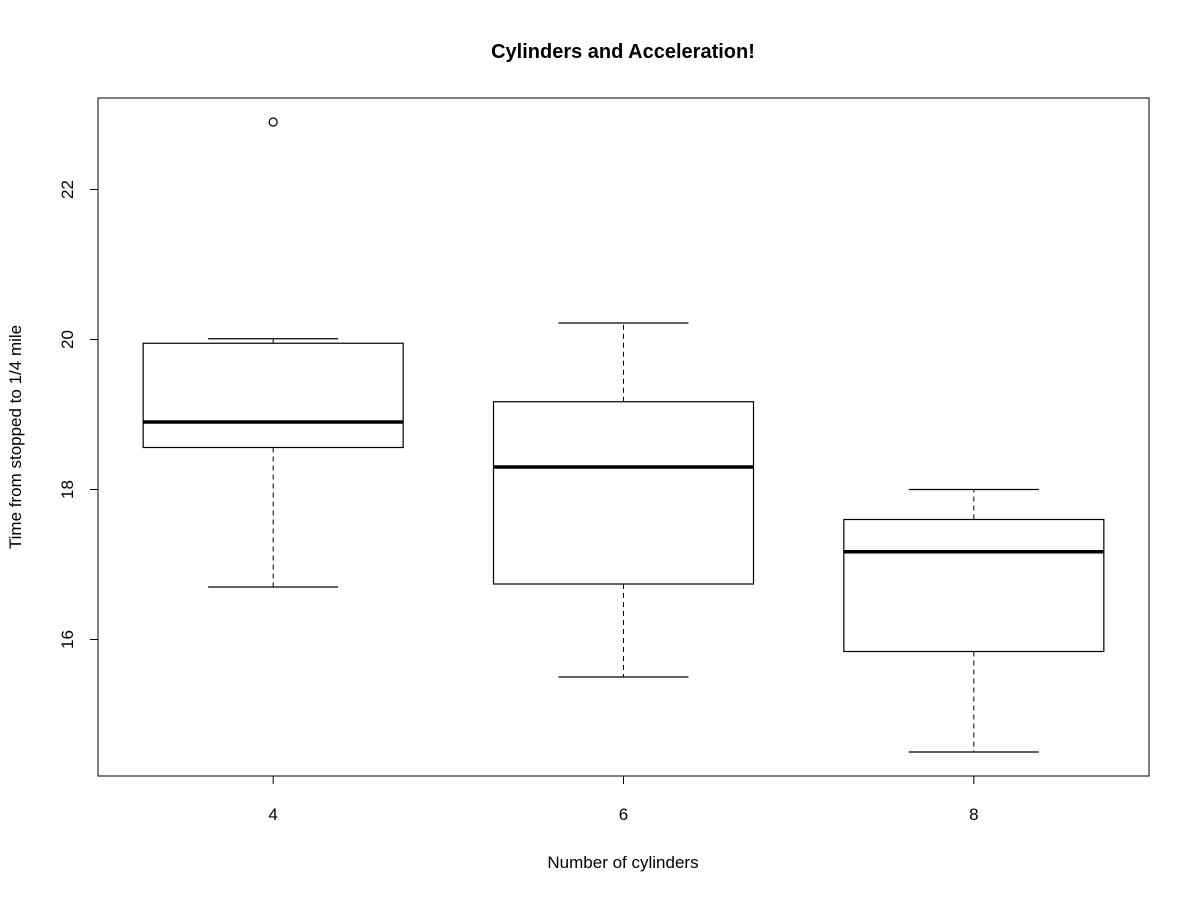 The image size is (1200, 900). Describe the element at coordinates (623, 814) in the screenshot. I see `x-tick-label: 6` at that location.